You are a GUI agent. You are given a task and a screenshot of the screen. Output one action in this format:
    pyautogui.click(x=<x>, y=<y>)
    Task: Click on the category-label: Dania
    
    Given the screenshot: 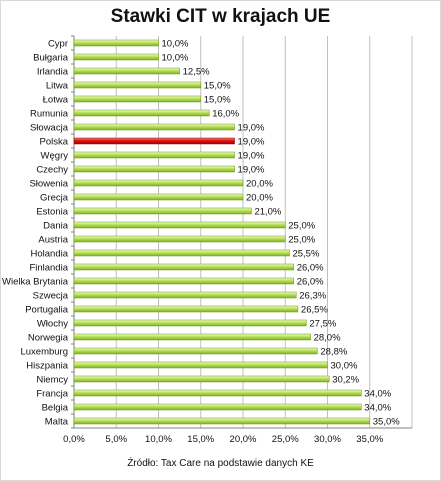 What is the action you would take?
    pyautogui.click(x=56, y=226)
    